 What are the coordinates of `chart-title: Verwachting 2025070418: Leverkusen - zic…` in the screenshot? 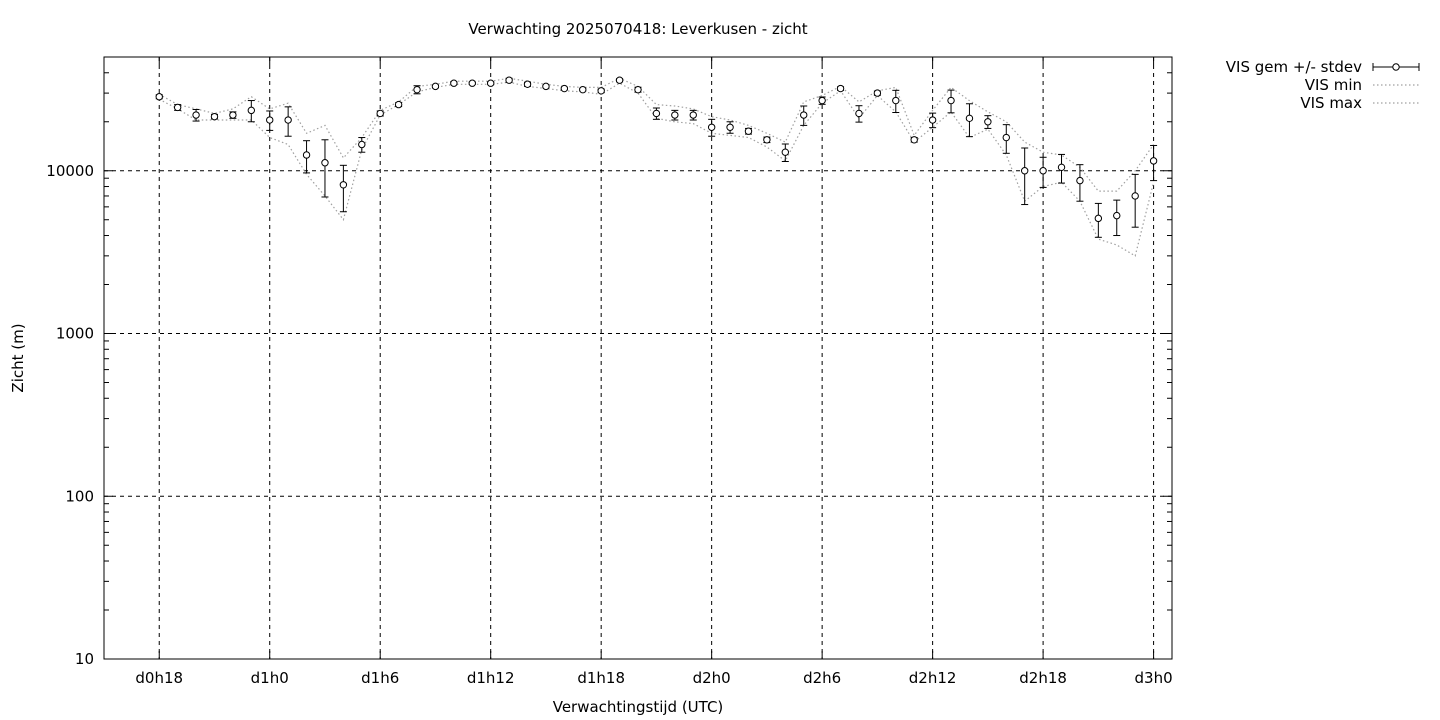 It's located at (637, 29).